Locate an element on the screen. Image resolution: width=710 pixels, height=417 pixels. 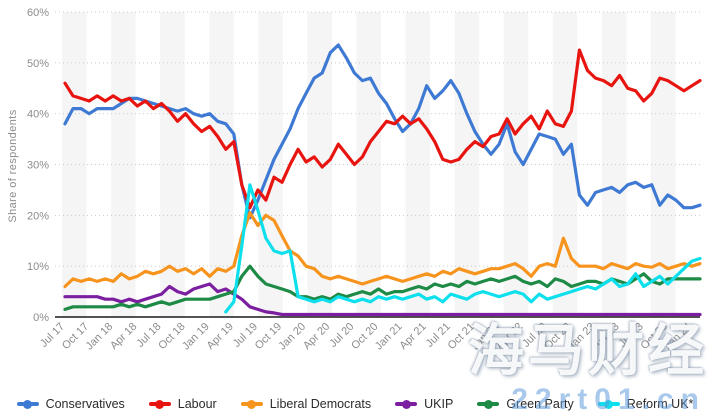
x-tick-label: Jan 21 is located at coordinates (389, 337).